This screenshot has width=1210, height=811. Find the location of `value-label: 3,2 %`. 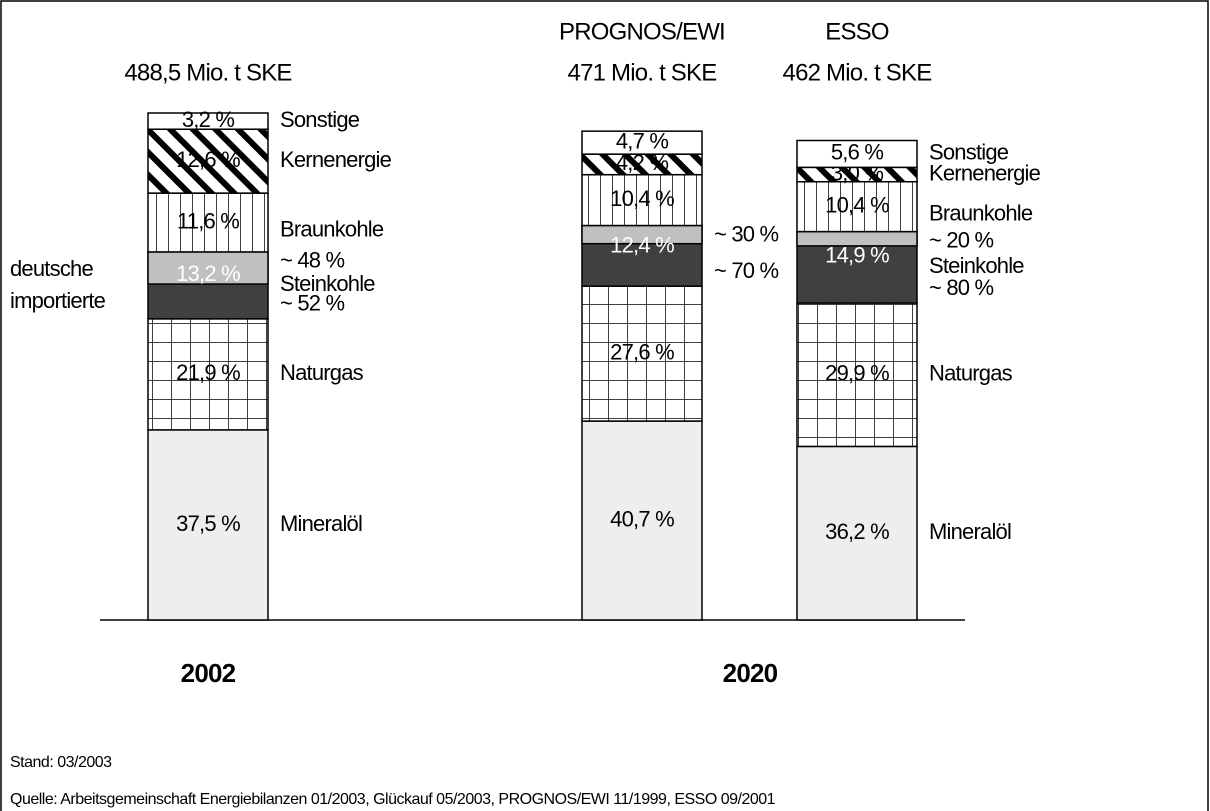

value-label: 3,2 % is located at coordinates (208, 119).